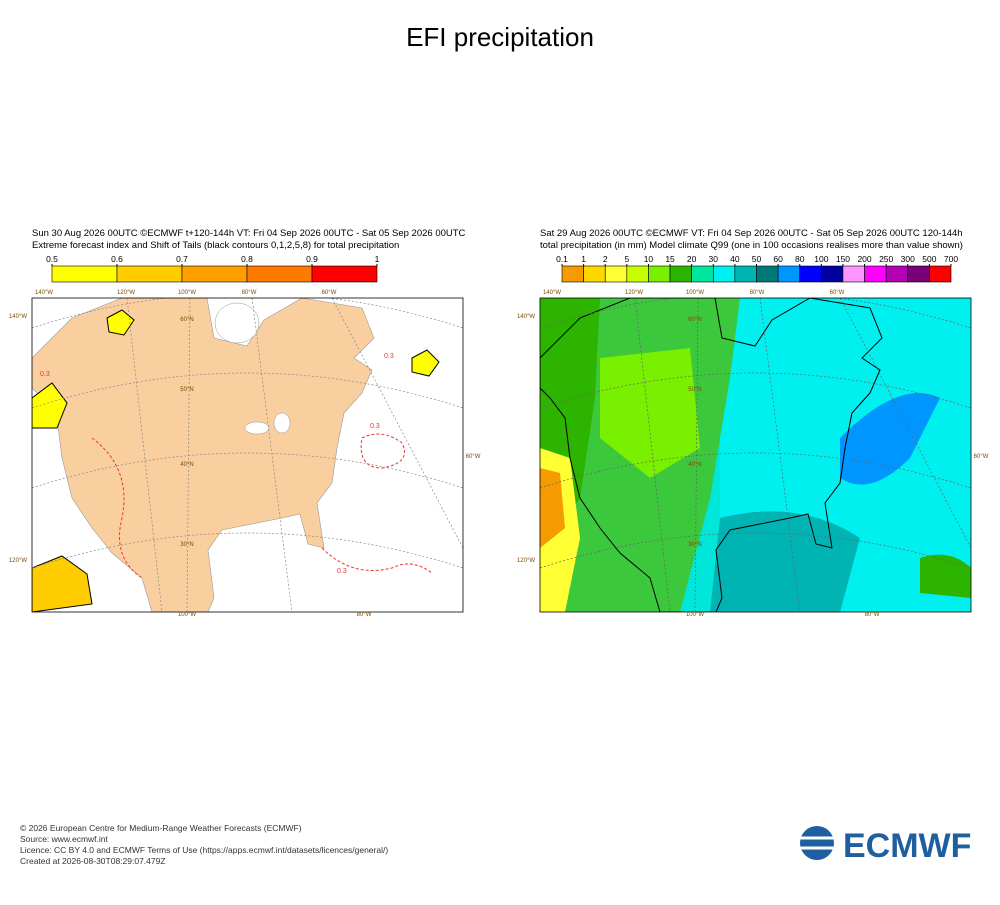 The height and width of the screenshot is (905, 1000). I want to click on colorbar-label: 300, so click(908, 259).